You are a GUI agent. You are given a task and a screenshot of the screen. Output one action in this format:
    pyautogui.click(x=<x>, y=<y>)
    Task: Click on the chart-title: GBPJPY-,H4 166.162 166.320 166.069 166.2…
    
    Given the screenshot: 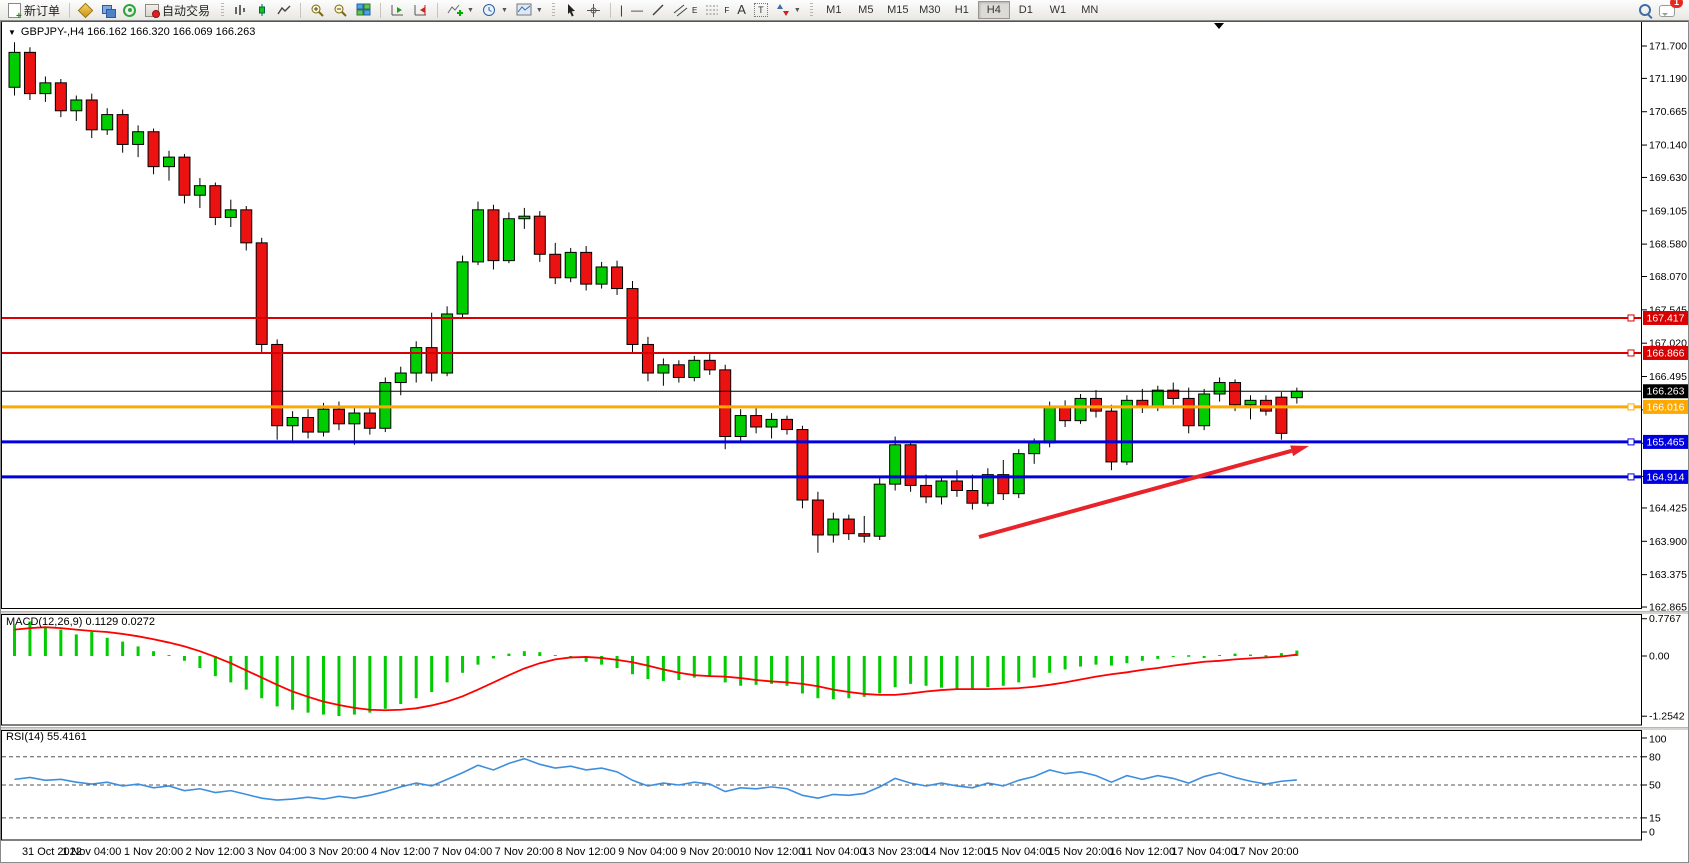 What is the action you would take?
    pyautogui.click(x=138, y=32)
    